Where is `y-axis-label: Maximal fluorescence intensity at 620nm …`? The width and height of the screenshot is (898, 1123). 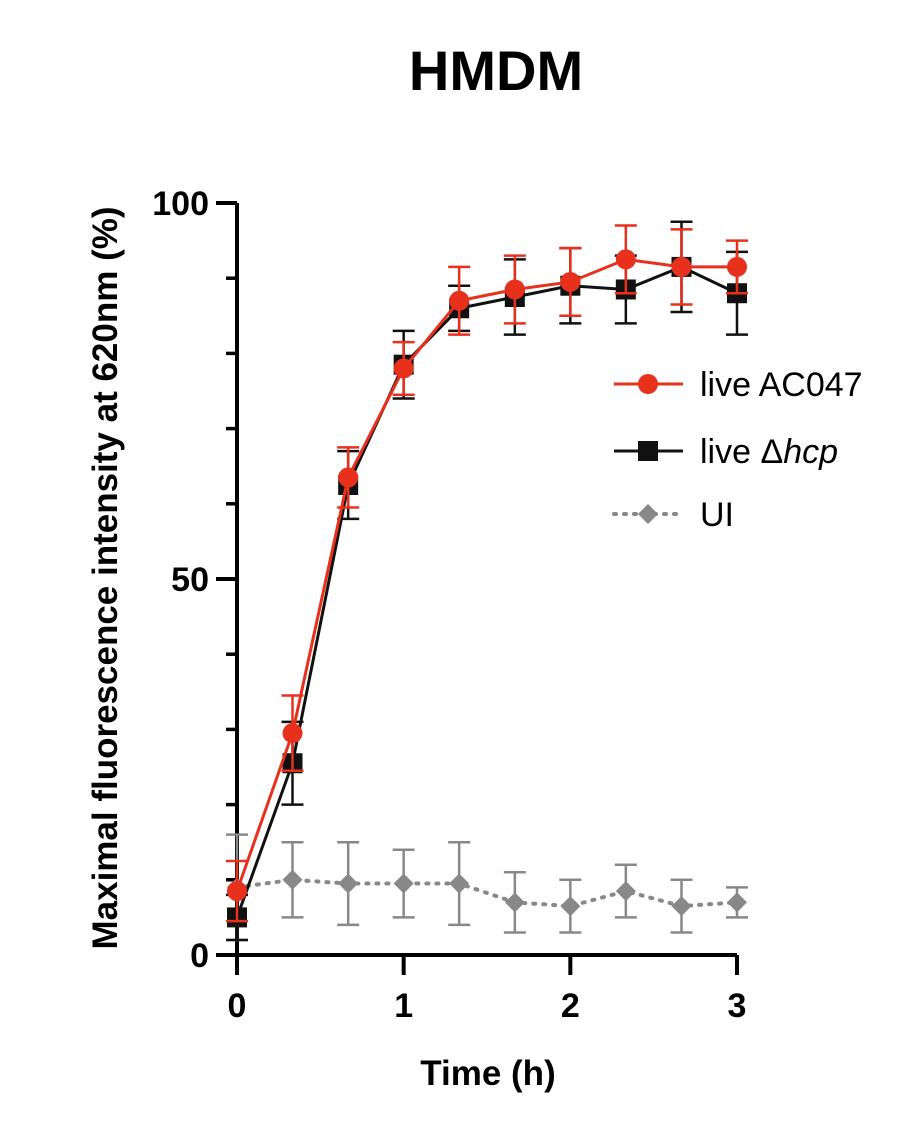 y-axis-label: Maximal fluorescence intensity at 620nm … is located at coordinates (105, 577).